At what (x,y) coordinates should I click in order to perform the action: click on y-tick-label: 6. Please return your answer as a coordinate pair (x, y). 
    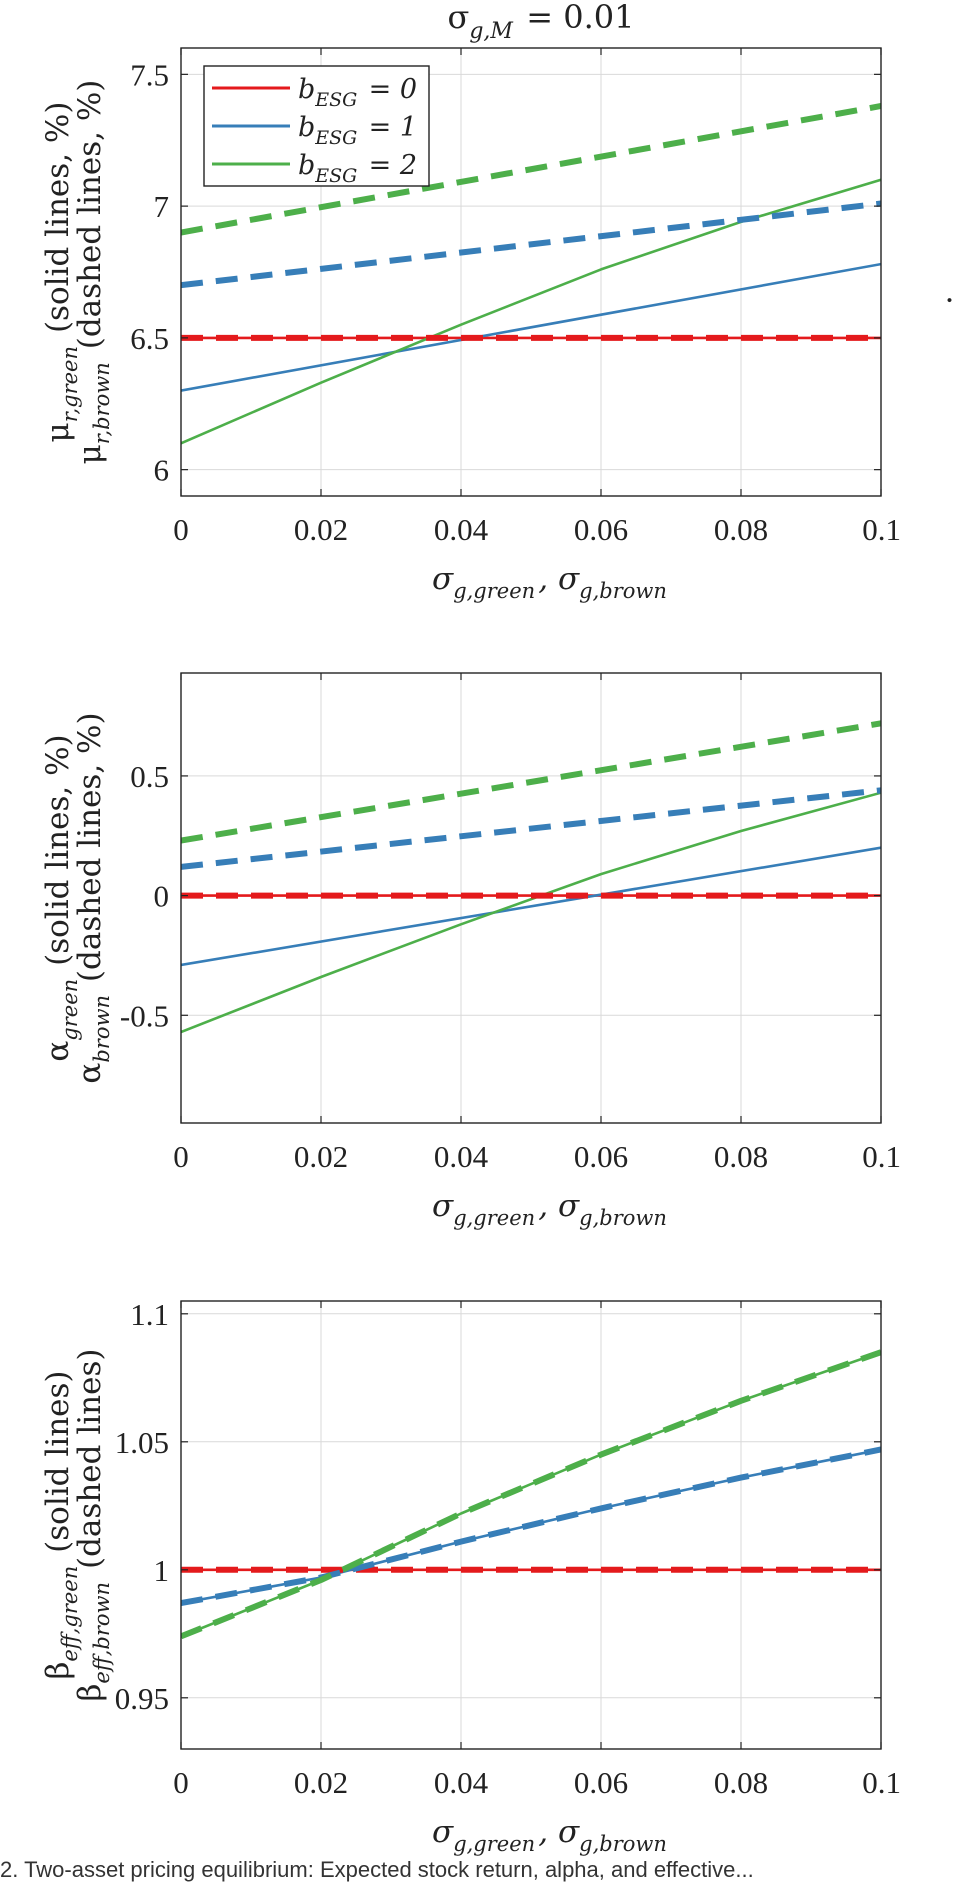
    Looking at the image, I should click on (162, 470).